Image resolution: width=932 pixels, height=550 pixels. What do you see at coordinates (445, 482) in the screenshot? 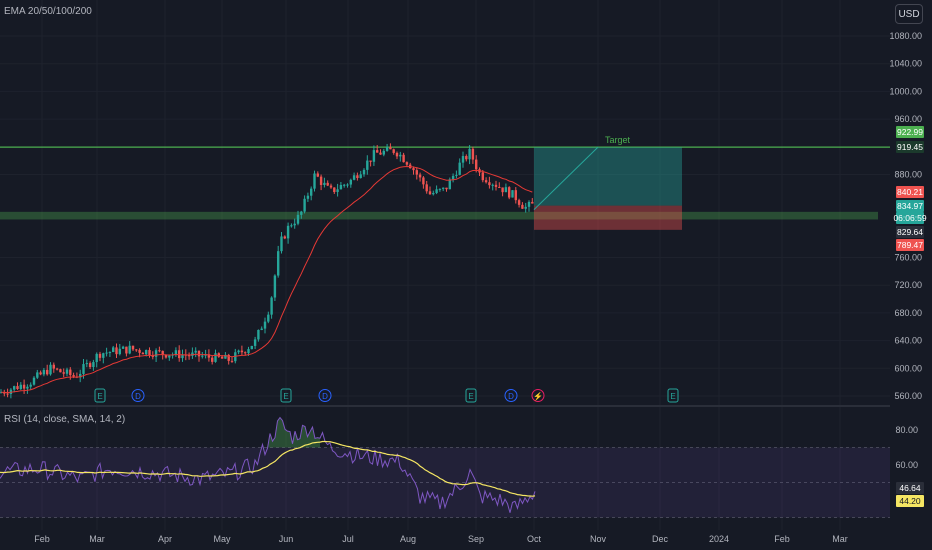
I see `grid-lines` at bounding box center [445, 482].